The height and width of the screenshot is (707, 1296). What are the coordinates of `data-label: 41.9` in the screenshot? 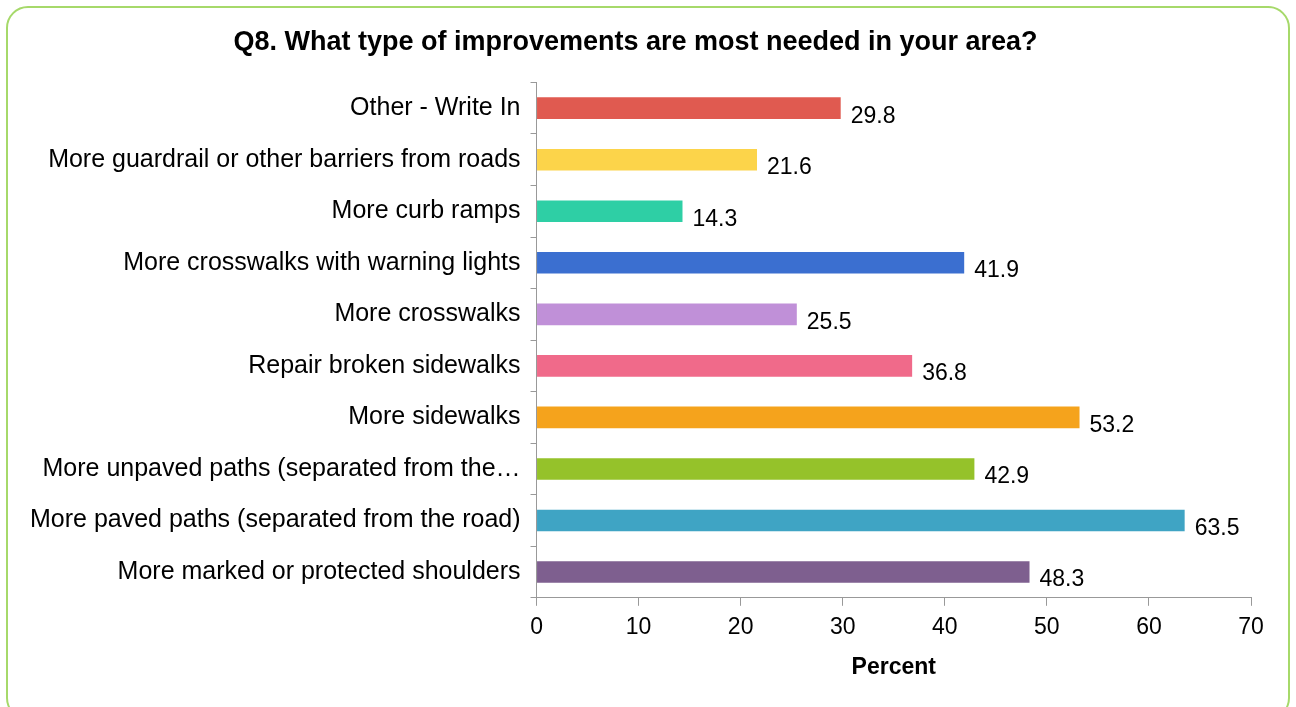 It's located at (996, 269).